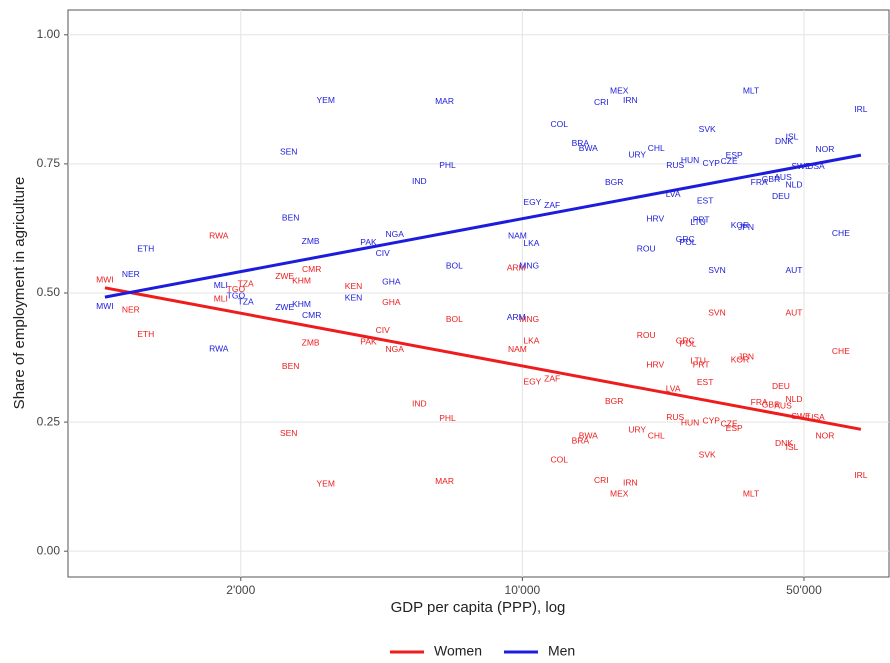  I want to click on country-label: GBR, so click(771, 179).